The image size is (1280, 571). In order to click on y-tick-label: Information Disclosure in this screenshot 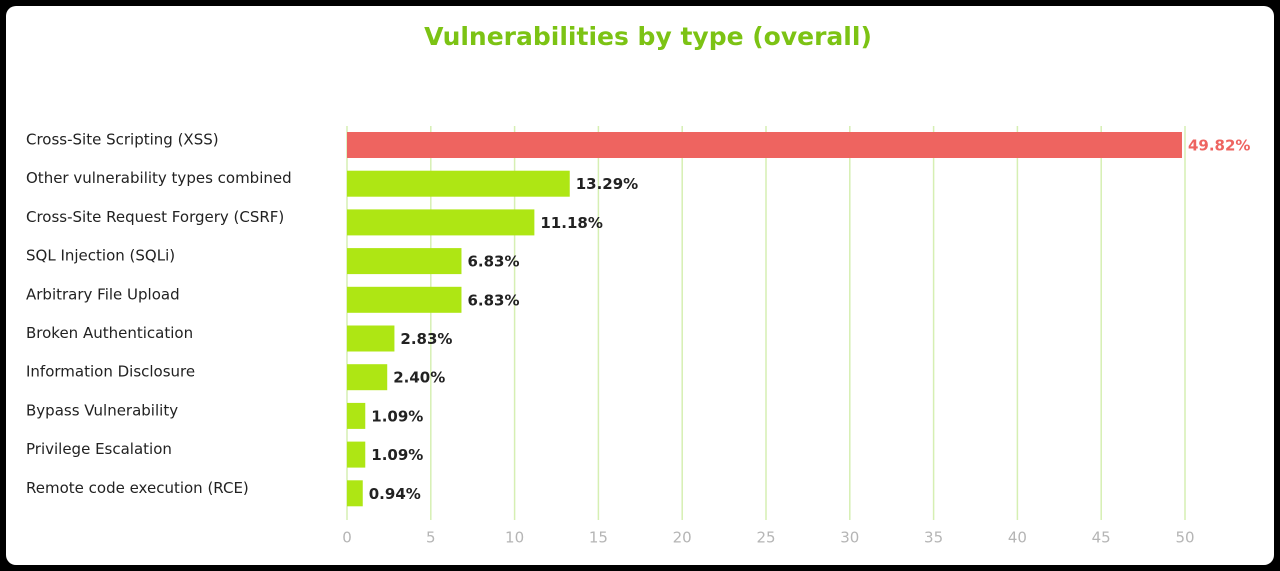, I will do `click(110, 372)`.